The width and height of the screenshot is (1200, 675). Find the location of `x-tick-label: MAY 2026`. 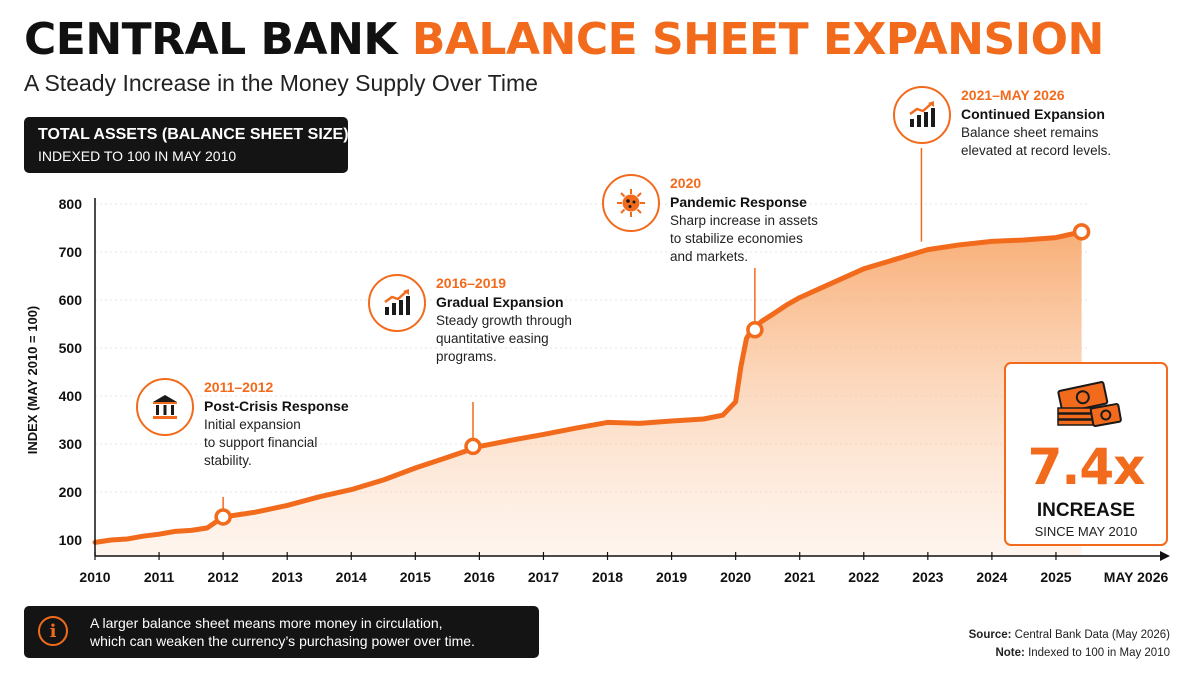

x-tick-label: MAY 2026 is located at coordinates (1136, 577).